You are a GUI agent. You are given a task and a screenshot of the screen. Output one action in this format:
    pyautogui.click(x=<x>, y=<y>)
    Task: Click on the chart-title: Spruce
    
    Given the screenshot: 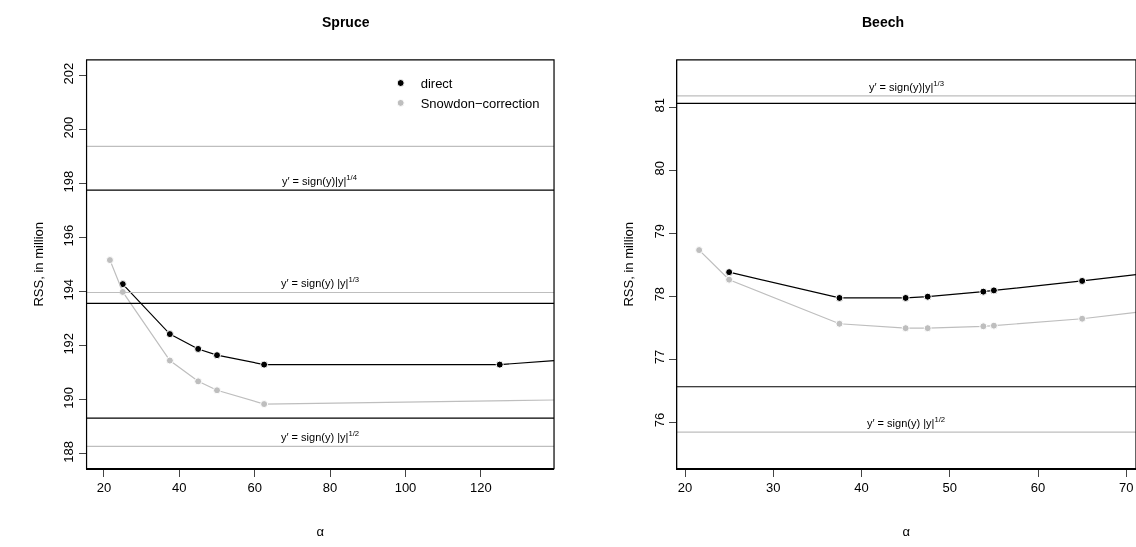 What is the action you would take?
    pyautogui.click(x=346, y=22)
    